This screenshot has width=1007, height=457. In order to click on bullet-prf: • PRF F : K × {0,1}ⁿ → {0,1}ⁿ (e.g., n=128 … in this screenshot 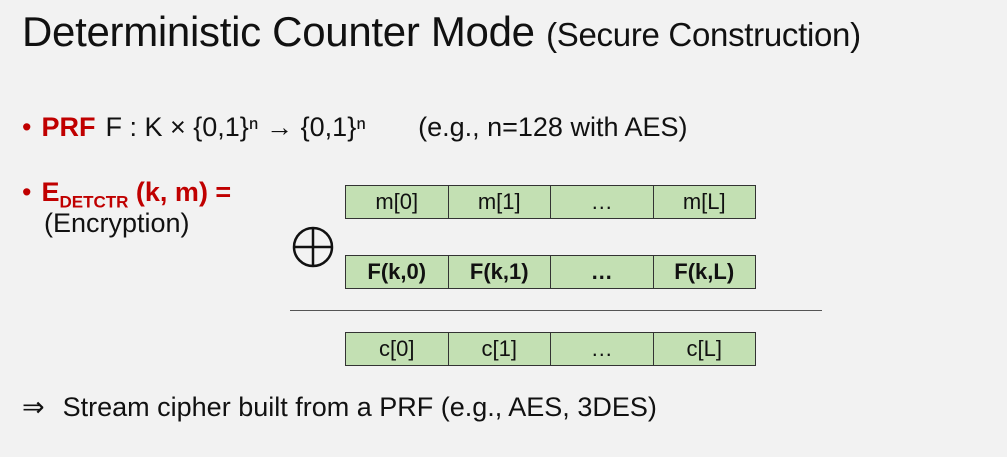, I will do `click(355, 127)`.